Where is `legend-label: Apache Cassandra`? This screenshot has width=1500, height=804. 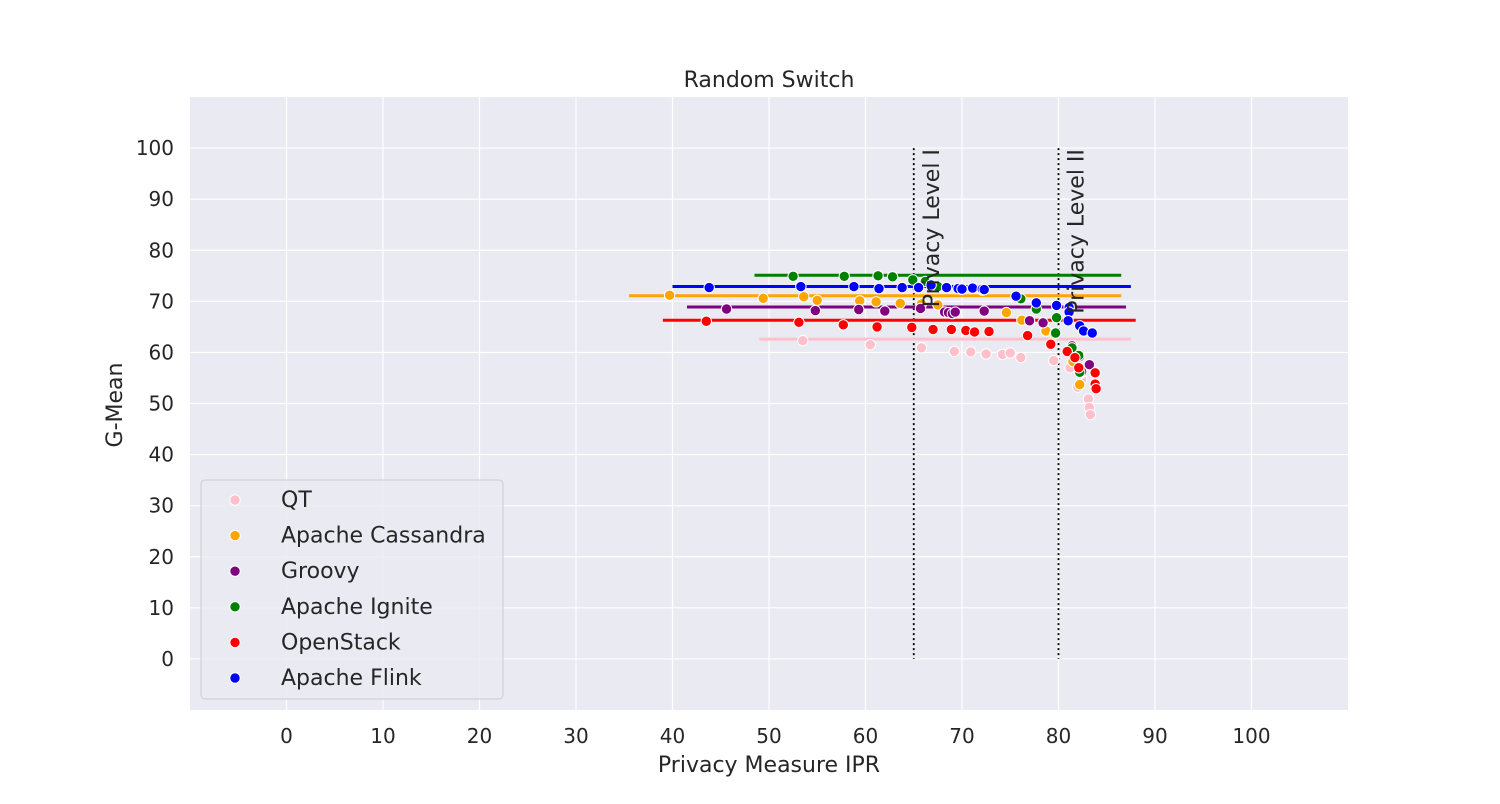
legend-label: Apache Cassandra is located at coordinates (383, 536).